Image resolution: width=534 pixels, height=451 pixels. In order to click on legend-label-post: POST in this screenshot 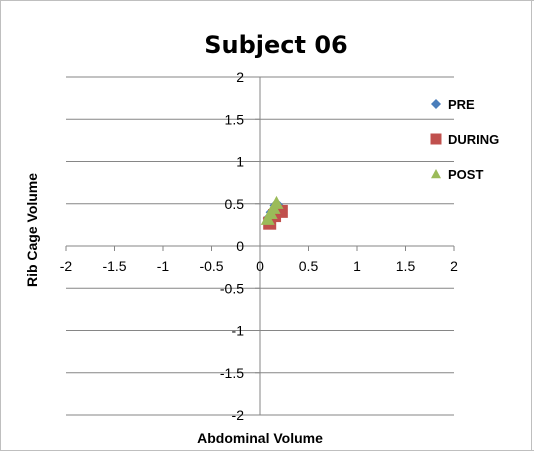, I will do `click(465, 174)`.